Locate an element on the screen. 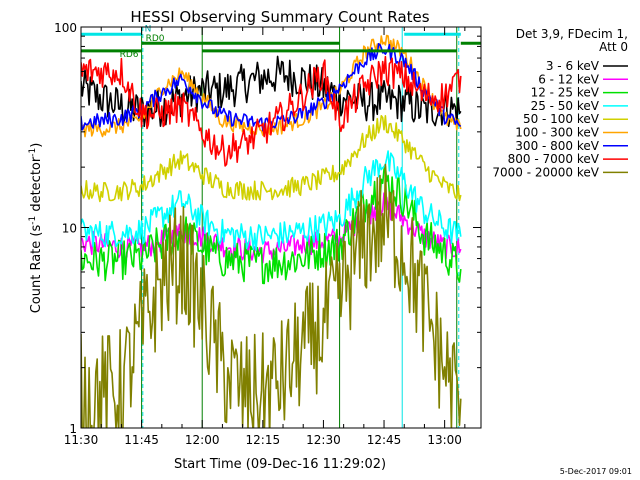 The width and height of the screenshot is (640, 480). x-tick-label-4: 12:15 is located at coordinates (263, 440).